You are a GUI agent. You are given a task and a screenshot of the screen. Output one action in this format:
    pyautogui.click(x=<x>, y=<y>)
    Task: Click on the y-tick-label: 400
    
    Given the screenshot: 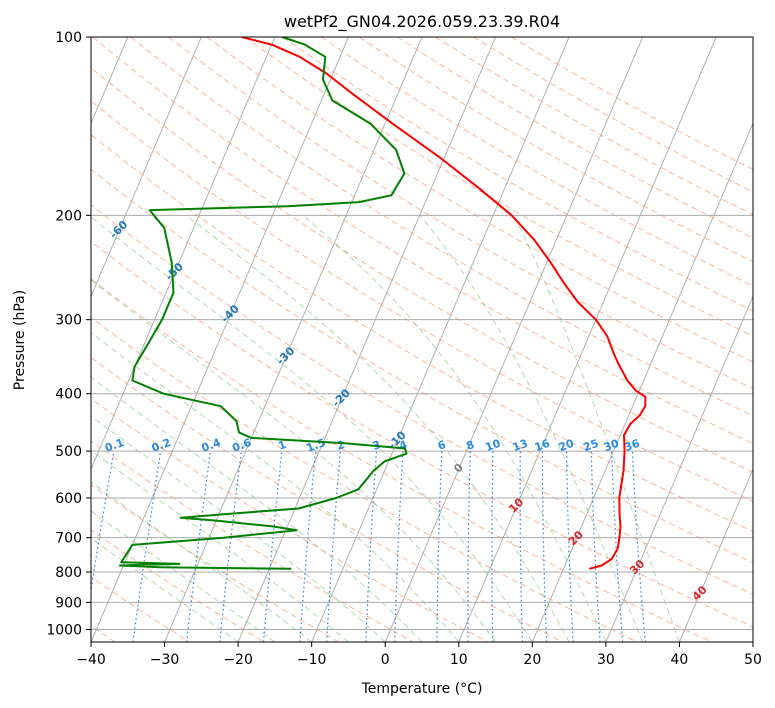 What is the action you would take?
    pyautogui.click(x=68, y=395)
    